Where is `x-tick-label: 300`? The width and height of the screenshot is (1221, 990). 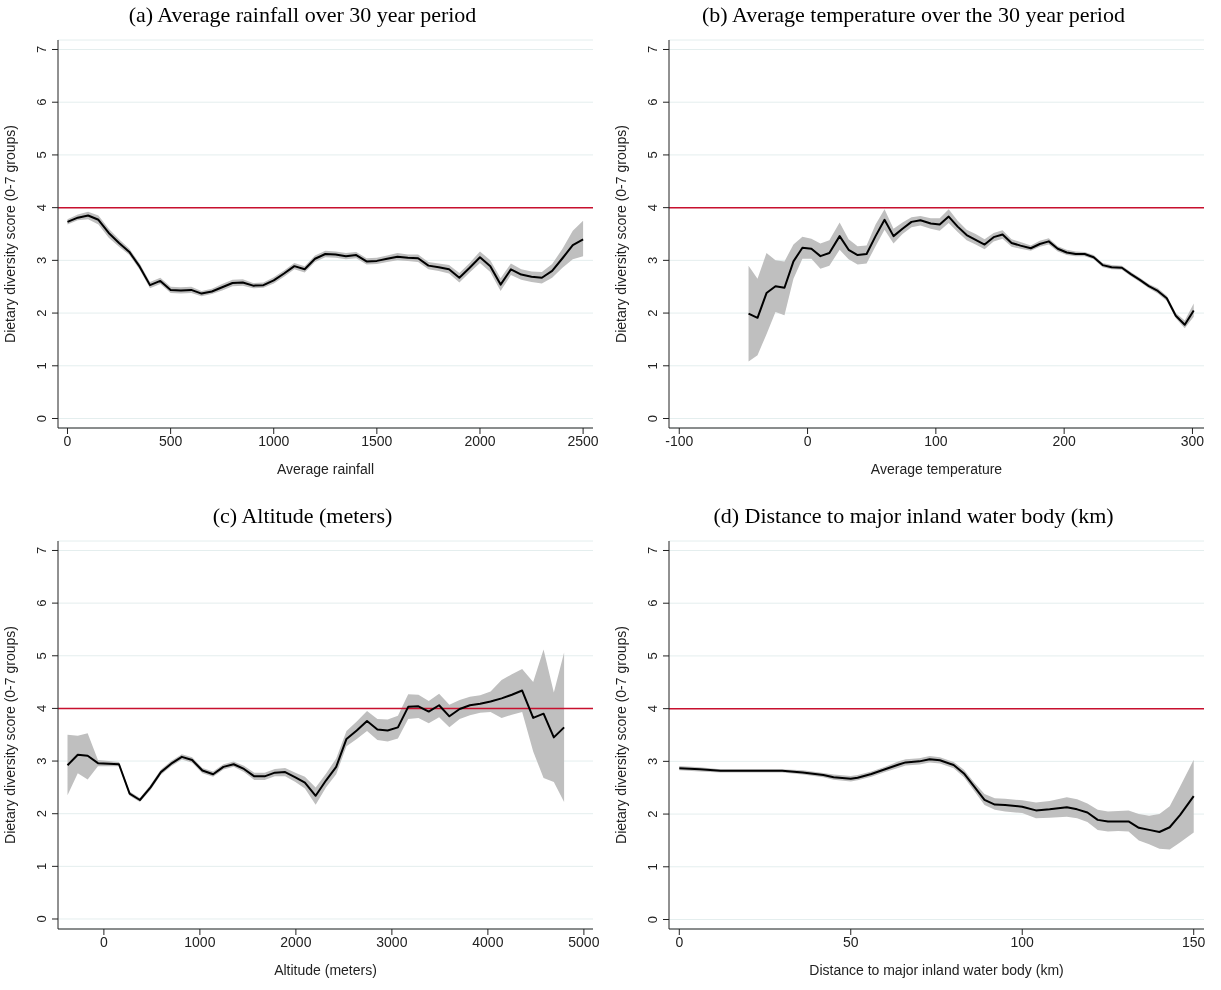
x-tick-label: 300 is located at coordinates (1192, 440).